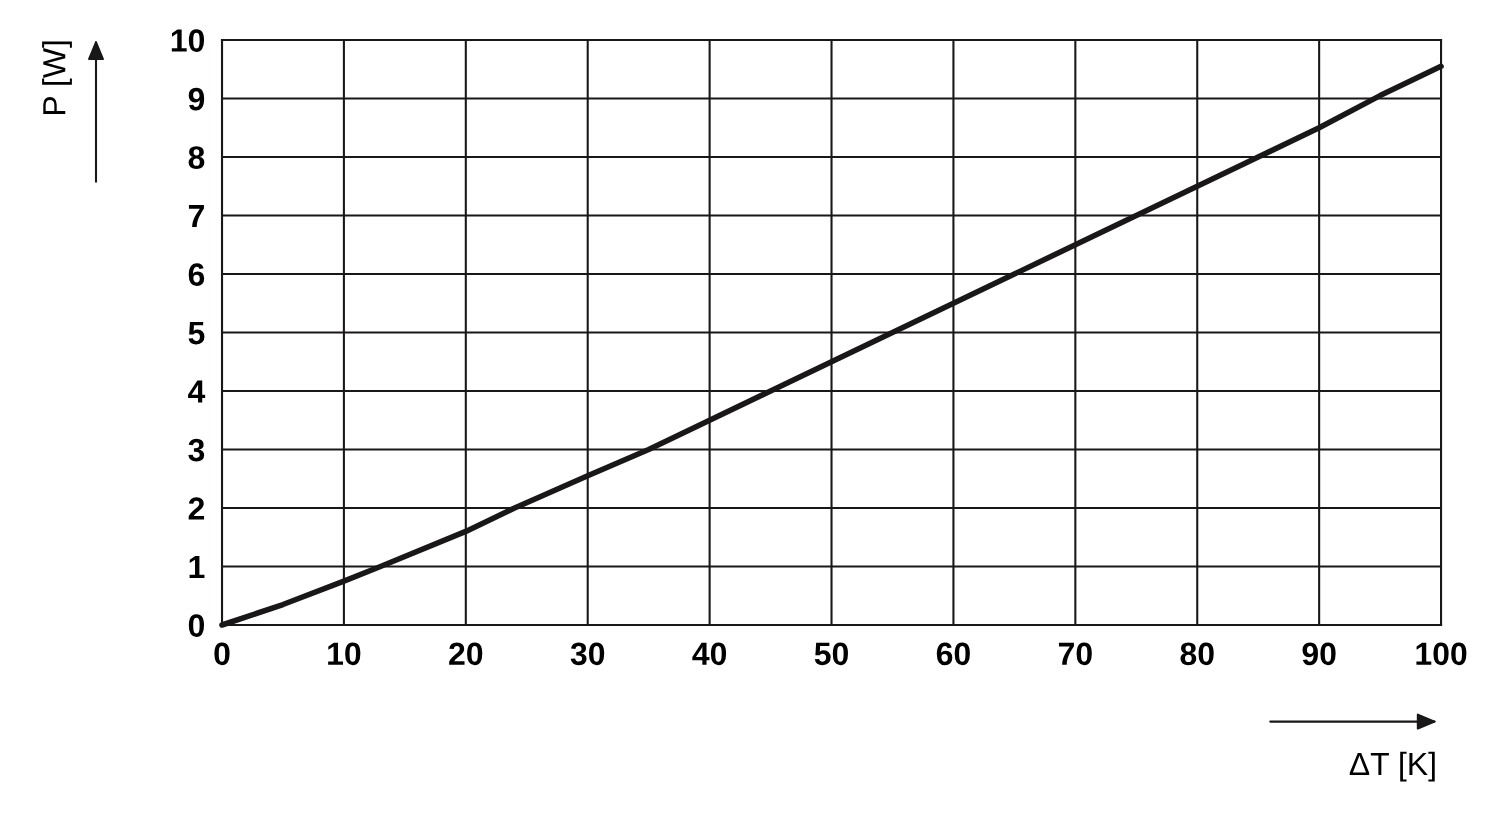 The height and width of the screenshot is (820, 1500). Describe the element at coordinates (709, 654) in the screenshot. I see `x-tick-label: 40` at that location.